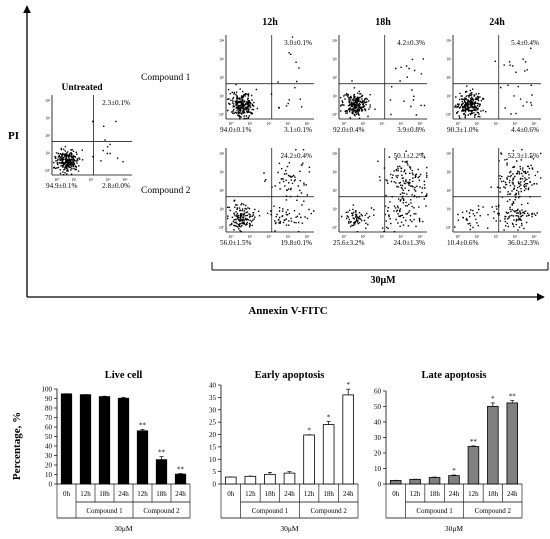  What do you see at coordinates (524, 156) in the screenshot?
I see `q2-percent: 52.3±1.5%` at bounding box center [524, 156].